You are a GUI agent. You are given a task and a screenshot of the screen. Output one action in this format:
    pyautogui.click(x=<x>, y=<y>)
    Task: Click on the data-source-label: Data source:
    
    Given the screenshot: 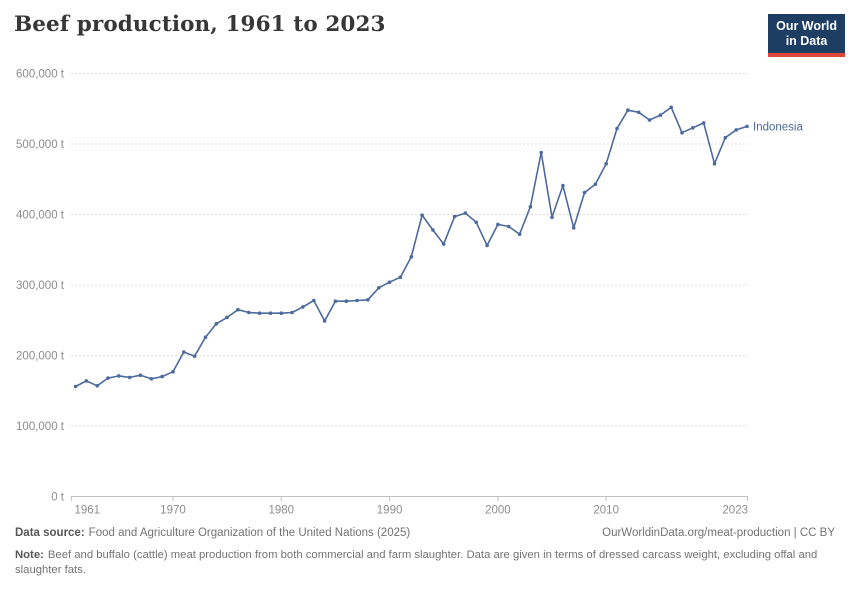 What is the action you would take?
    pyautogui.click(x=50, y=533)
    